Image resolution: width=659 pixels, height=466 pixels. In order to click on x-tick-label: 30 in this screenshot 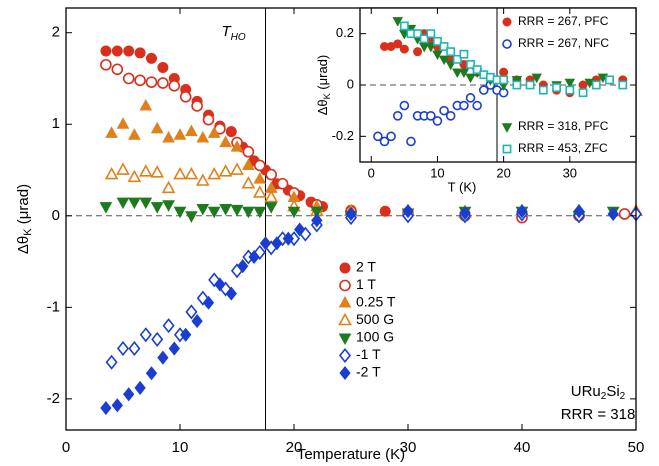, I will do `click(570, 172)`.